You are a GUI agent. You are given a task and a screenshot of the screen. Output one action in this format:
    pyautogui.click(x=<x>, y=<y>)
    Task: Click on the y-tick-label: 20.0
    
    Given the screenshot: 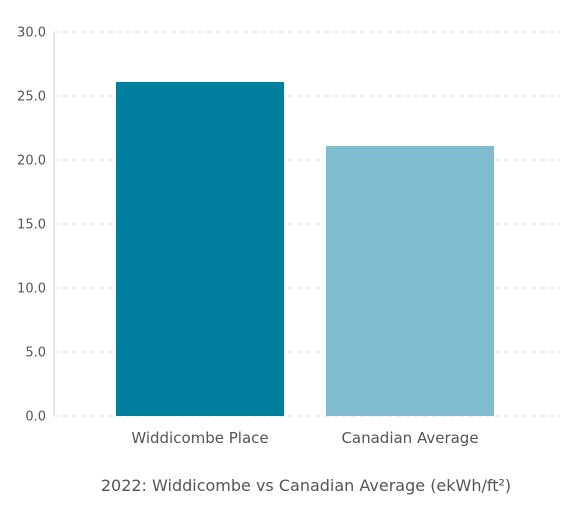 What is the action you would take?
    pyautogui.click(x=31, y=161)
    